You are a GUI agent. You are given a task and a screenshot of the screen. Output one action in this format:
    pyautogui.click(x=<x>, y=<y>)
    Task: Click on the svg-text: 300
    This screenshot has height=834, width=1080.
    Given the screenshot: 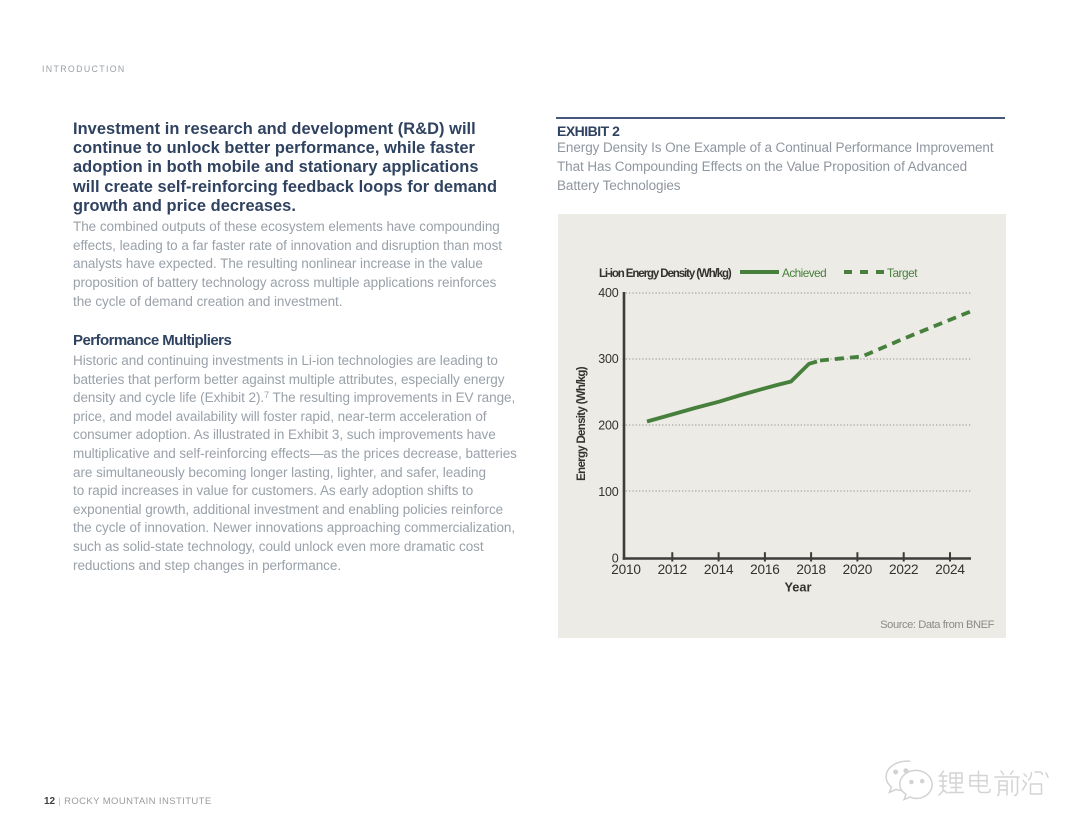 What is the action you would take?
    pyautogui.click(x=608, y=359)
    